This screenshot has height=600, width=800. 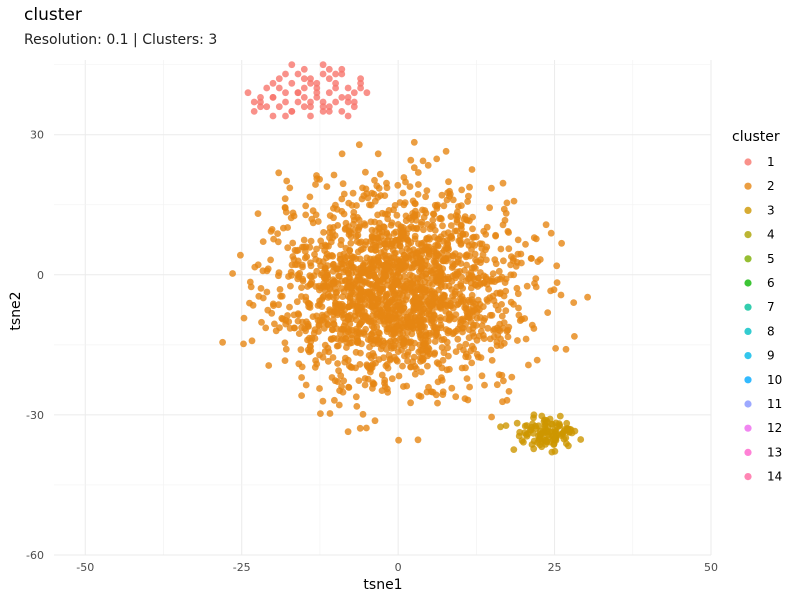 What do you see at coordinates (121, 40) in the screenshot?
I see `chart-subtitle: Resolution: 0.1 | Clusters: 3` at bounding box center [121, 40].